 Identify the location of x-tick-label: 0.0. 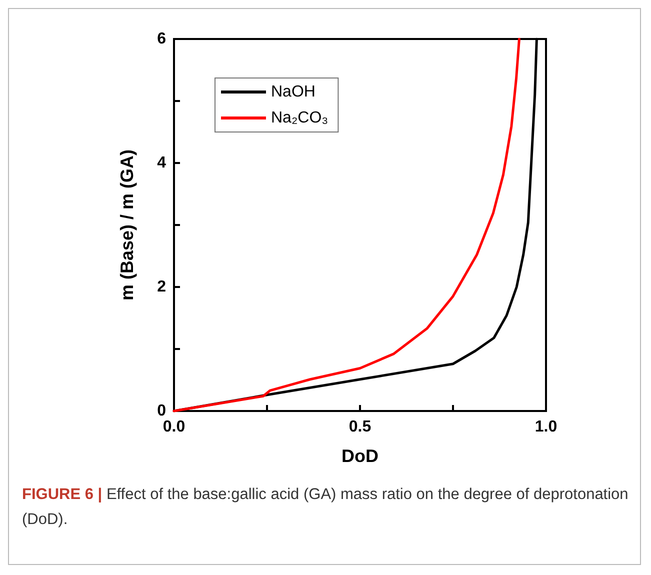
(174, 427).